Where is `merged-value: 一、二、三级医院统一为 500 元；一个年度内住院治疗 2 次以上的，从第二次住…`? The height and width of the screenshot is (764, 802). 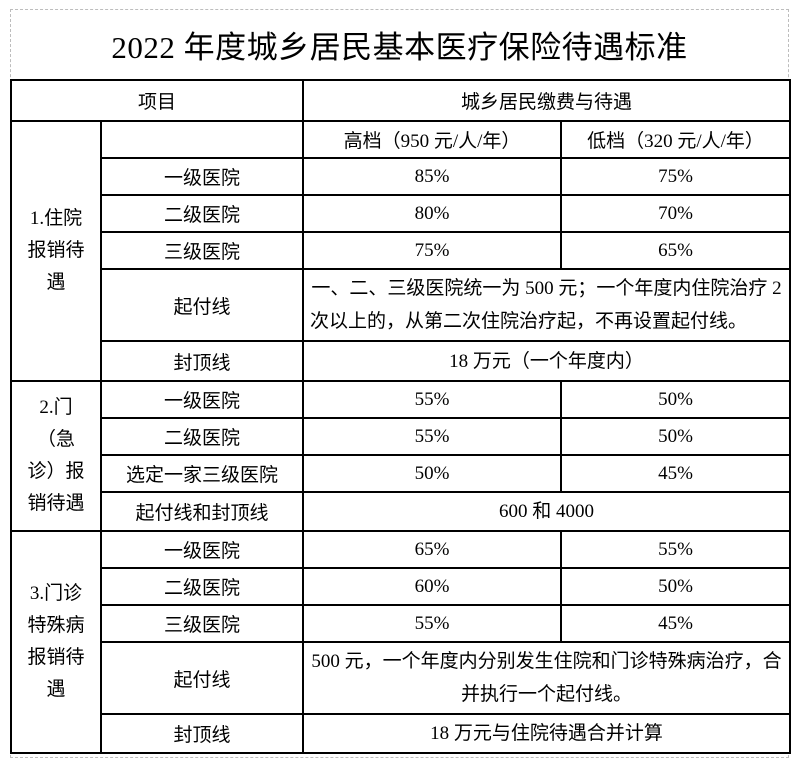 merged-value: 一、二、三级医院统一为 500 元；一个年度内住院治疗 2 次以上的，从第二次住… is located at coordinates (547, 305).